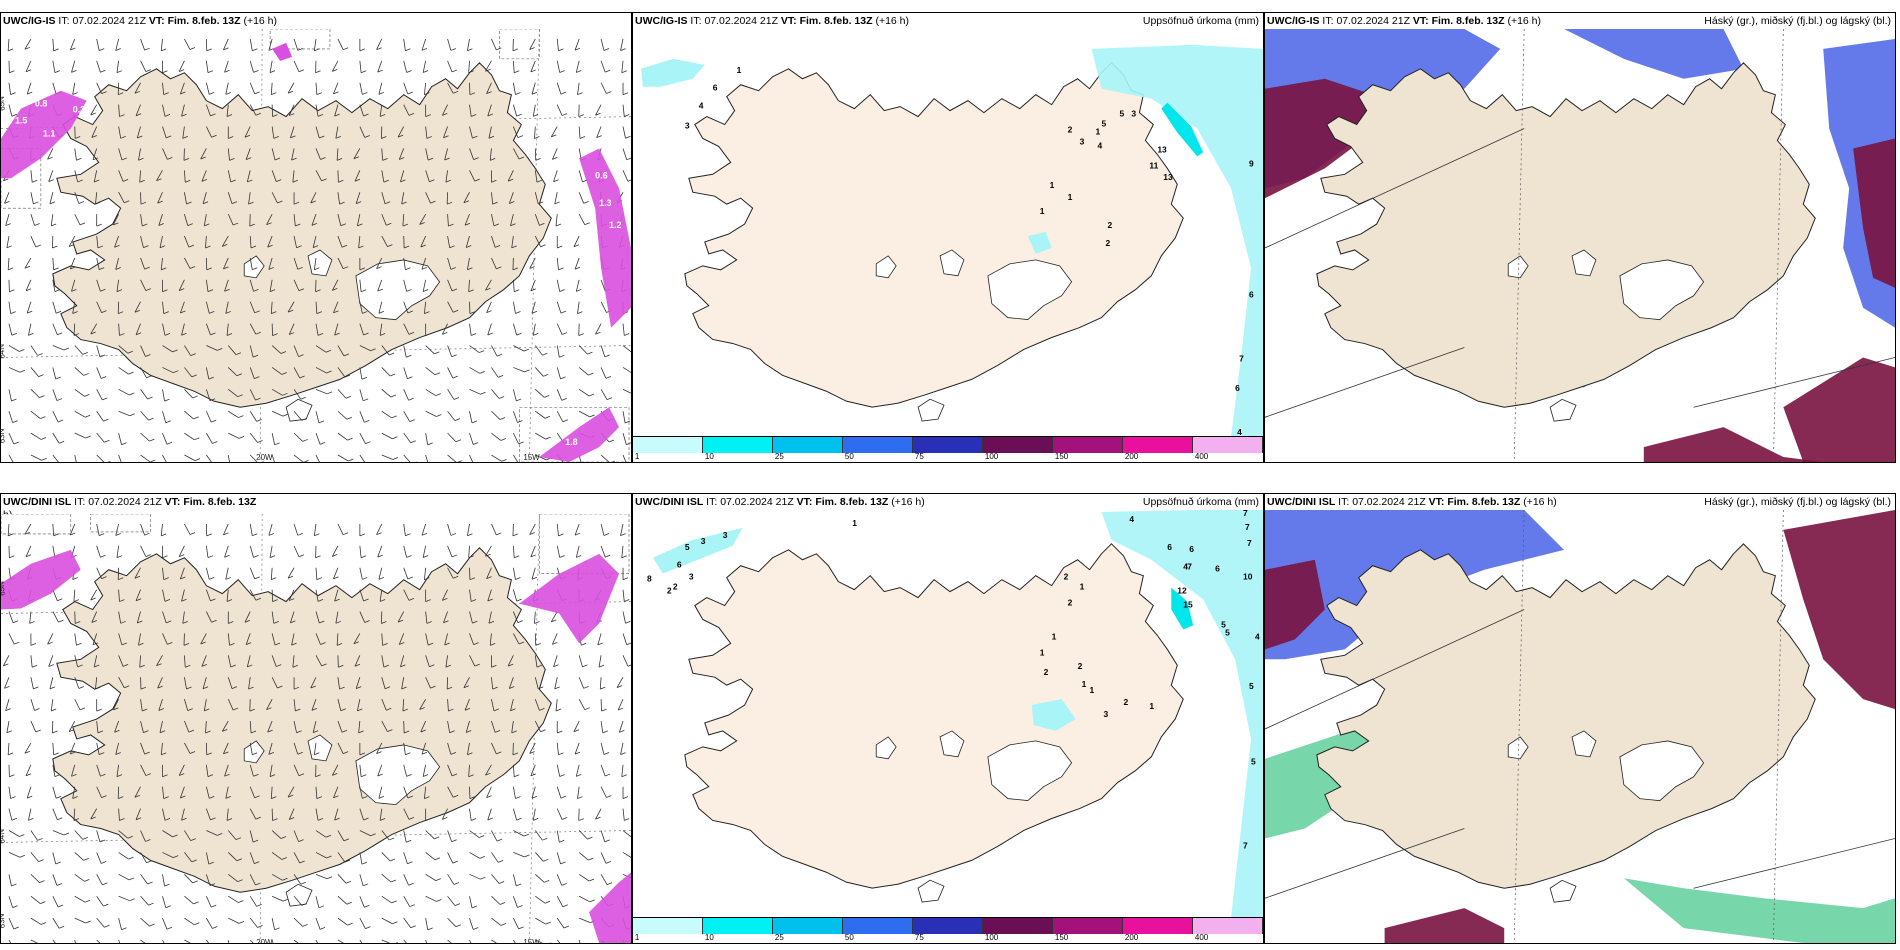 The height and width of the screenshot is (950, 1900). Describe the element at coordinates (849, 456) in the screenshot. I see `colorbar-tick-label: 50` at that location.